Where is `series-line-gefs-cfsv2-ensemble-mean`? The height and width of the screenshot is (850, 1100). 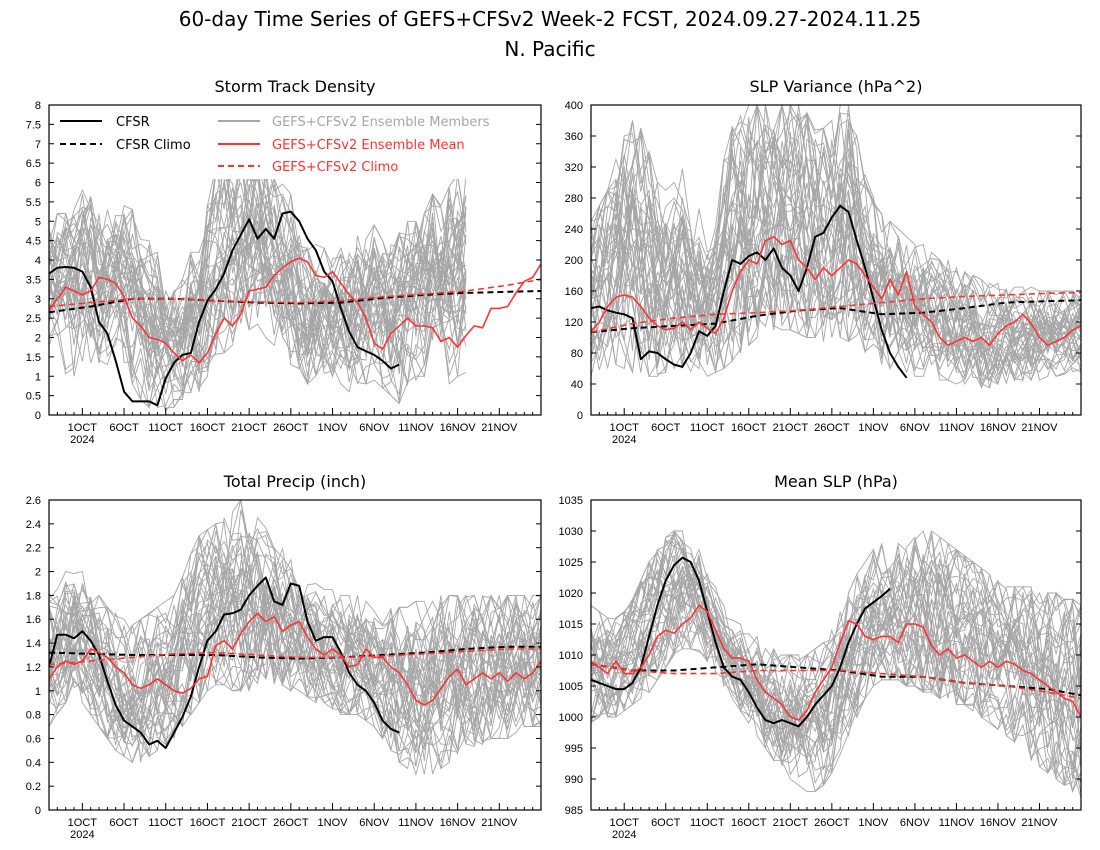 series-line-gefs-cfsv2-ensemble-mean is located at coordinates (295, 659).